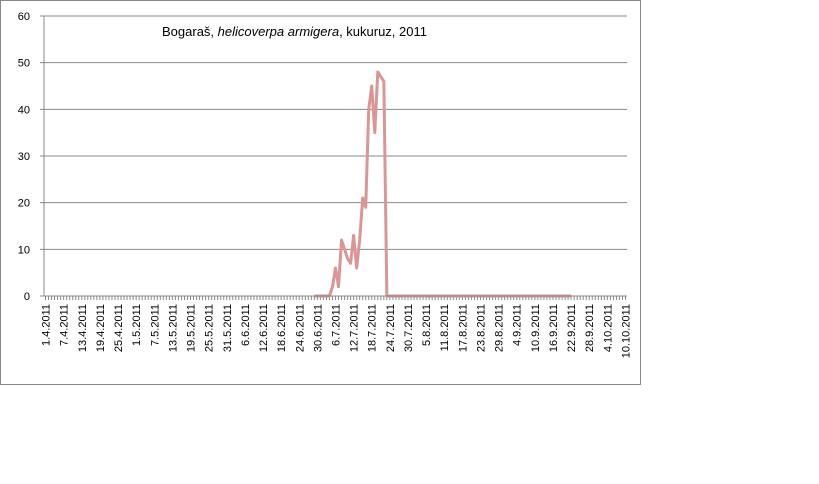  Describe the element at coordinates (47, 325) in the screenshot. I see `x-tick-label: 1.4.2011` at that location.